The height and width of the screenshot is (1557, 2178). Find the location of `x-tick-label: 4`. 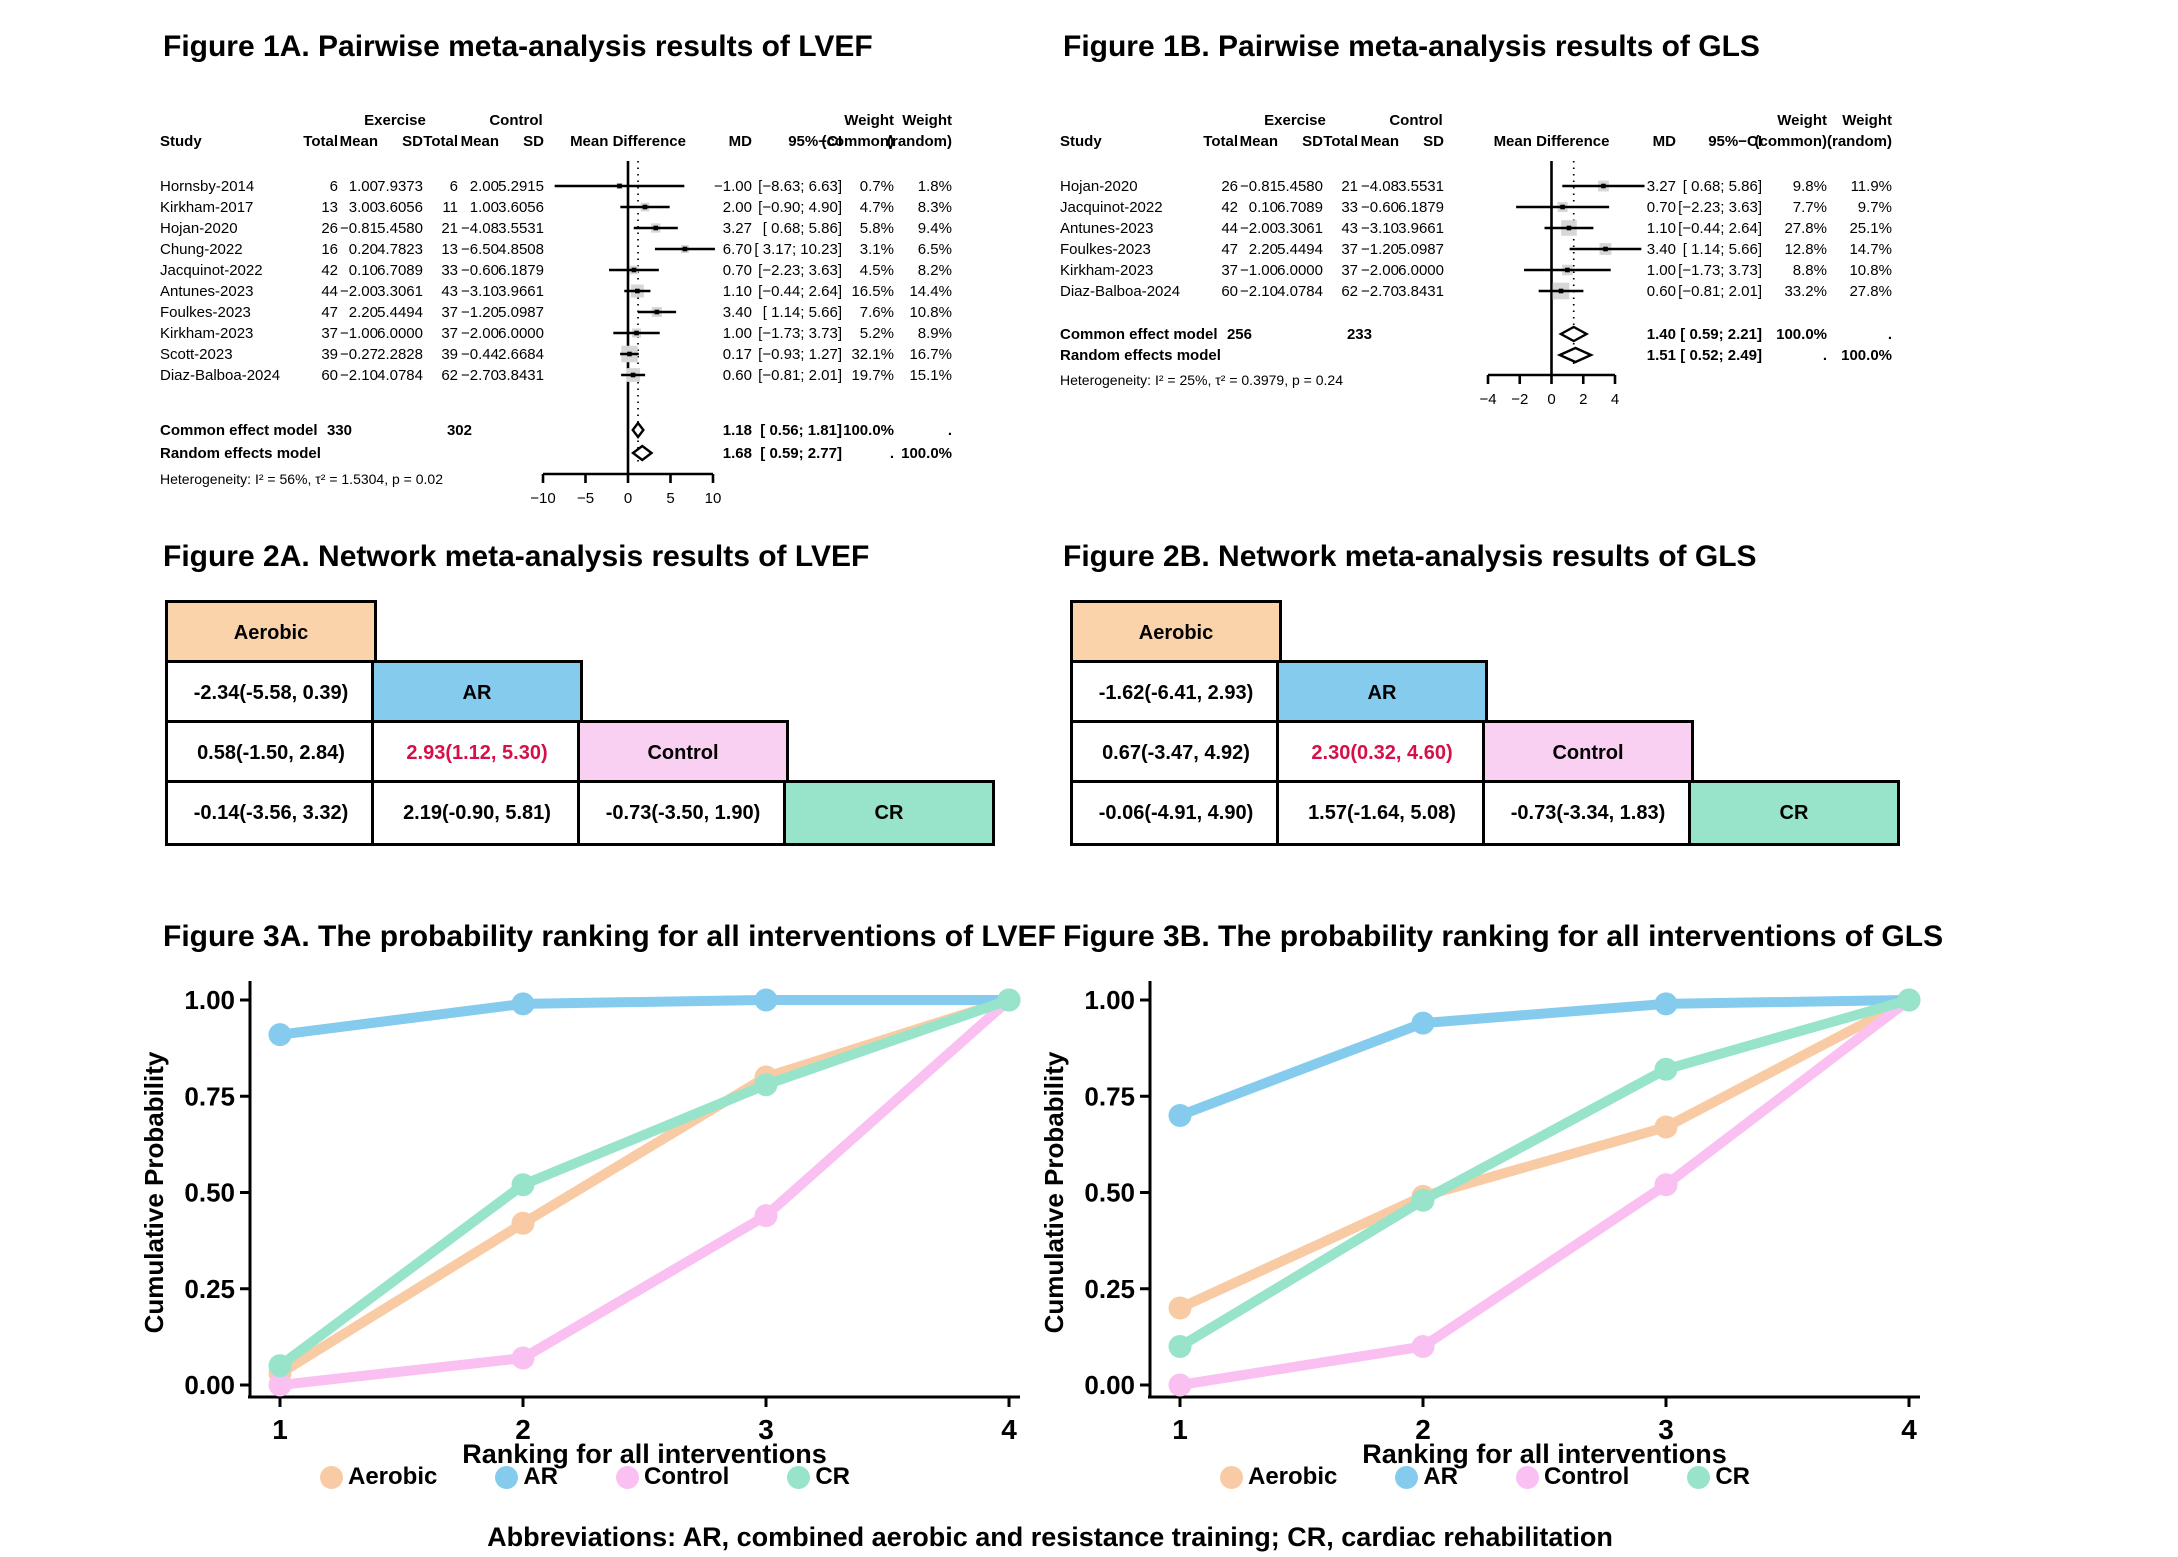

x-tick-label: 4 is located at coordinates (1909, 1429).